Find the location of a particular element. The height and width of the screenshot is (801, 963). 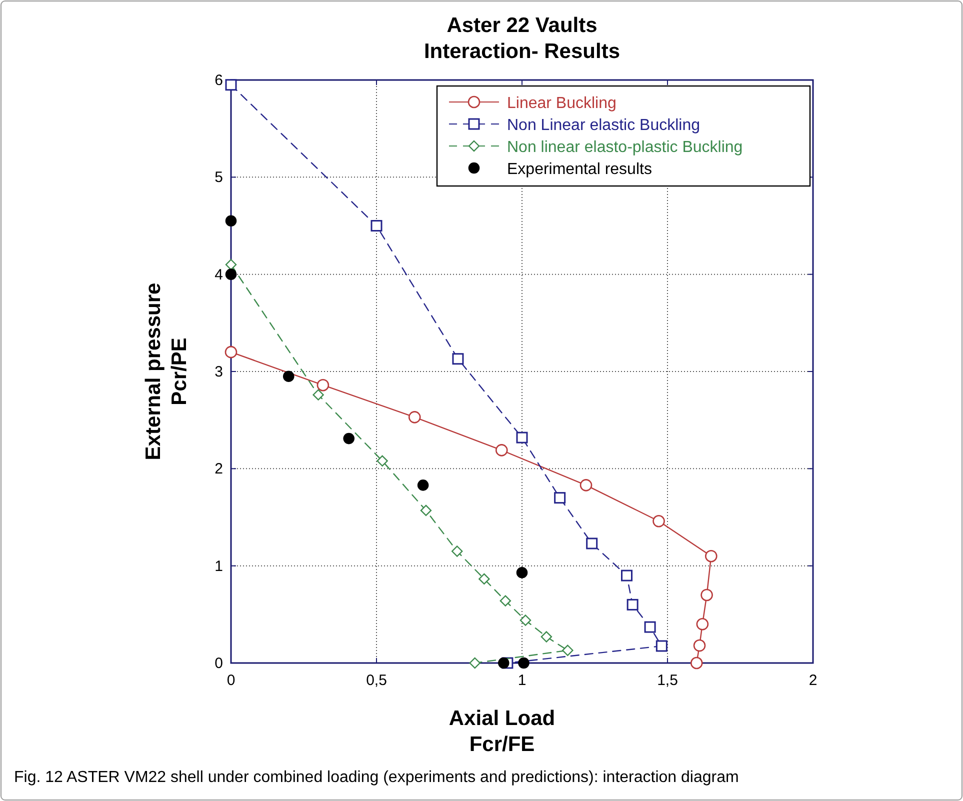

legend-label: Non Linear elastic Buckling is located at coordinates (603, 125).